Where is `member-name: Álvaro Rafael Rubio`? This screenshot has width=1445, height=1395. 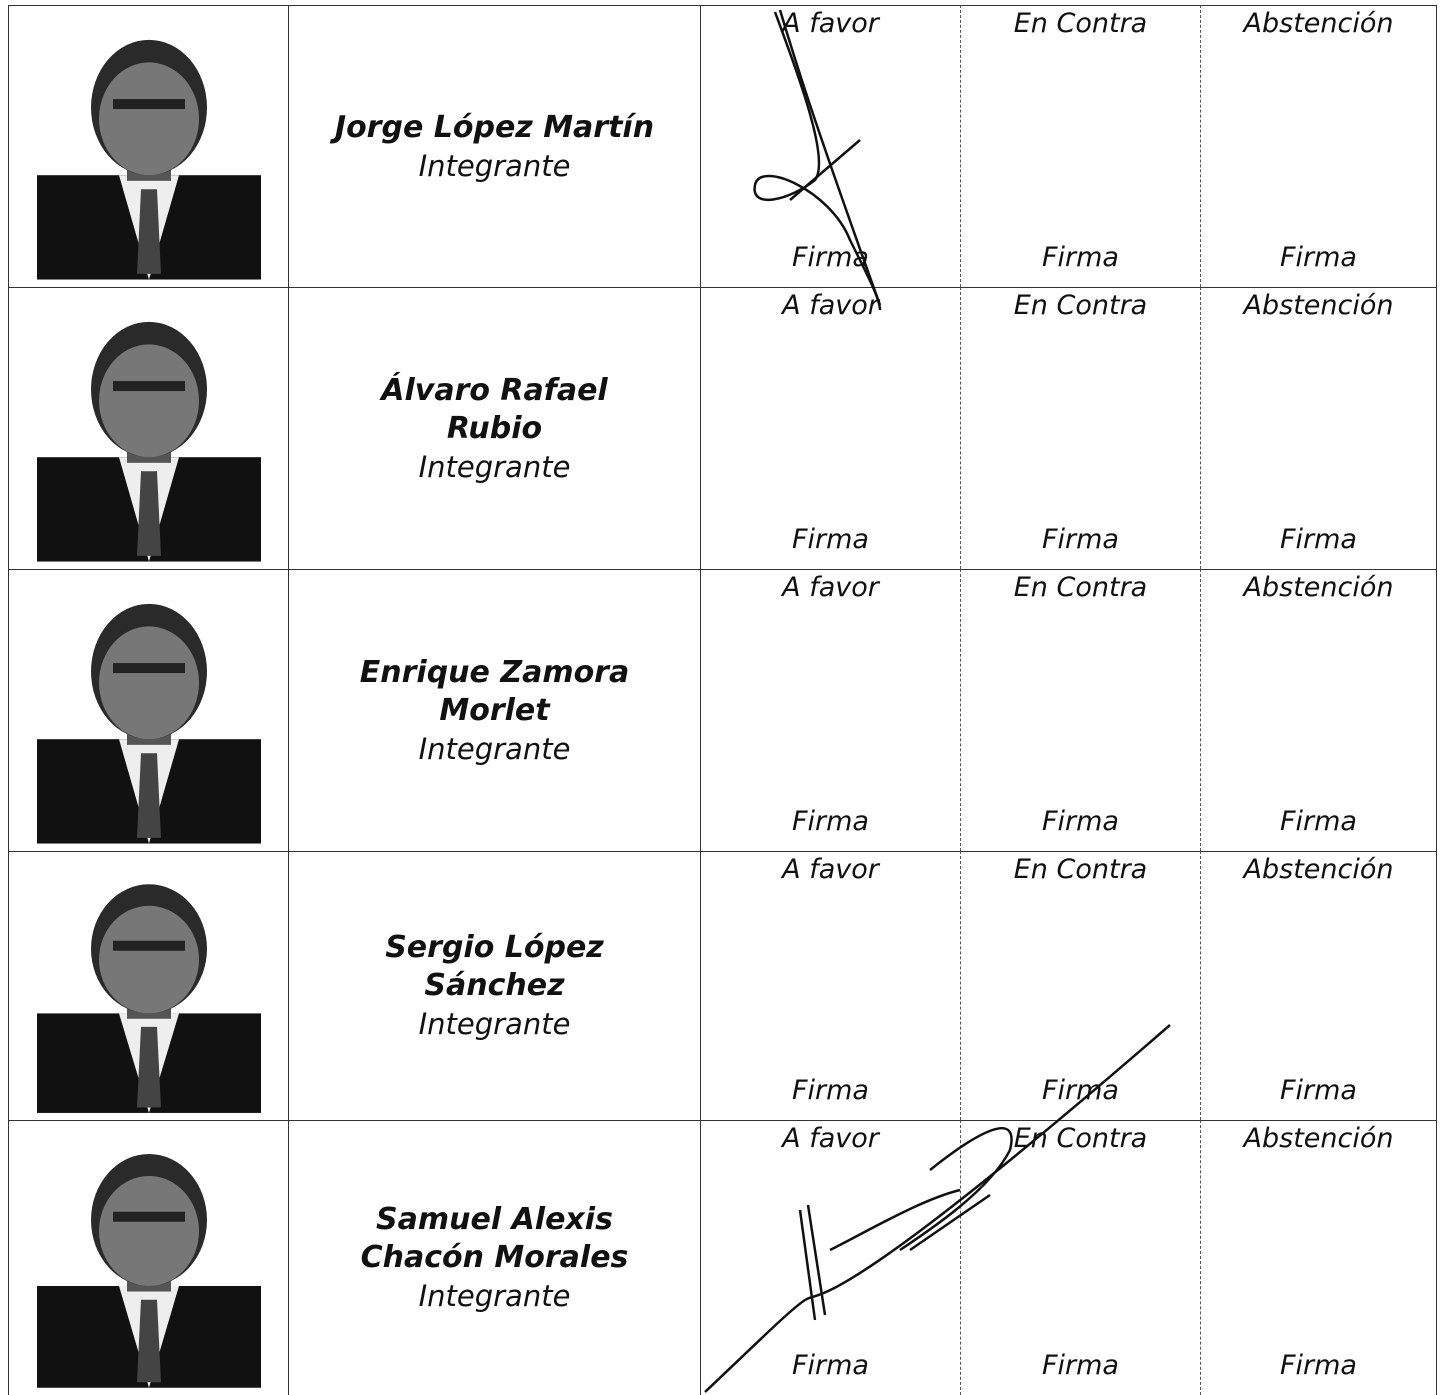 member-name: Álvaro Rafael Rubio is located at coordinates (494, 409).